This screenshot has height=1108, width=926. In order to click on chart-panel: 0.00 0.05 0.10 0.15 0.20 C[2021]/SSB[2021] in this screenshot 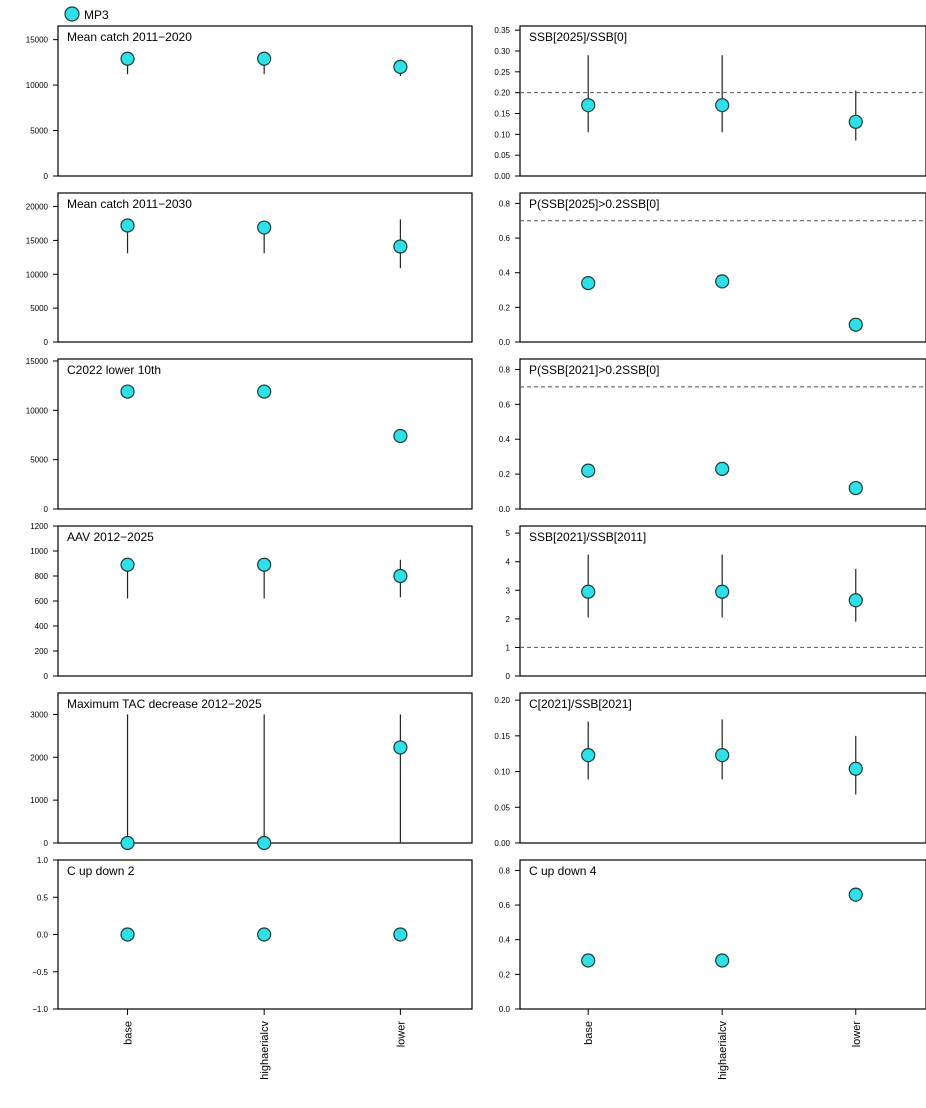, I will do `click(710, 770)`.